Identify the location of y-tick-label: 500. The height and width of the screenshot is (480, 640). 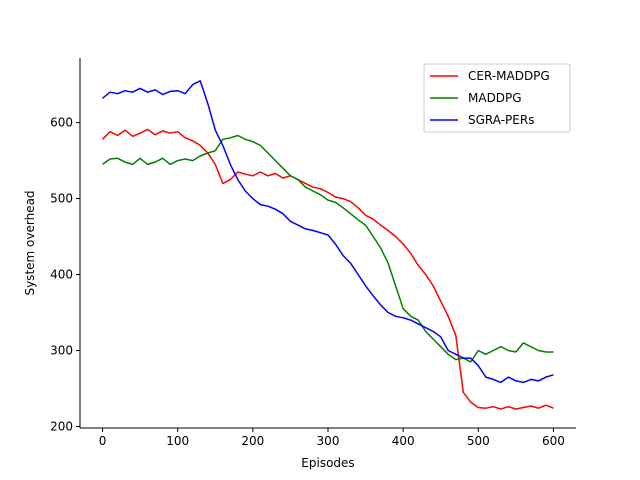
(61, 199).